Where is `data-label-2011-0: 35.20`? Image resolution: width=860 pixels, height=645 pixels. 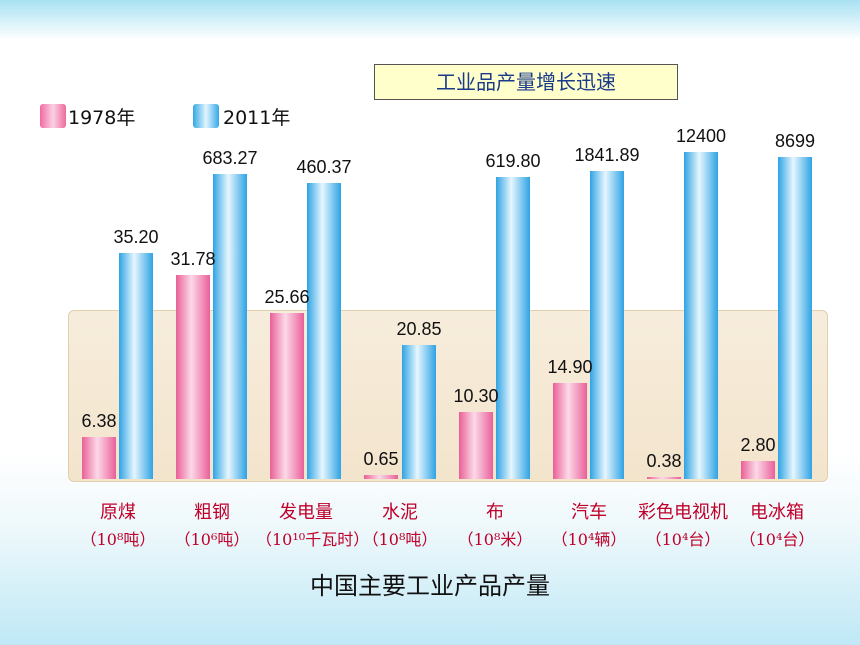 data-label-2011-0: 35.20 is located at coordinates (135, 237).